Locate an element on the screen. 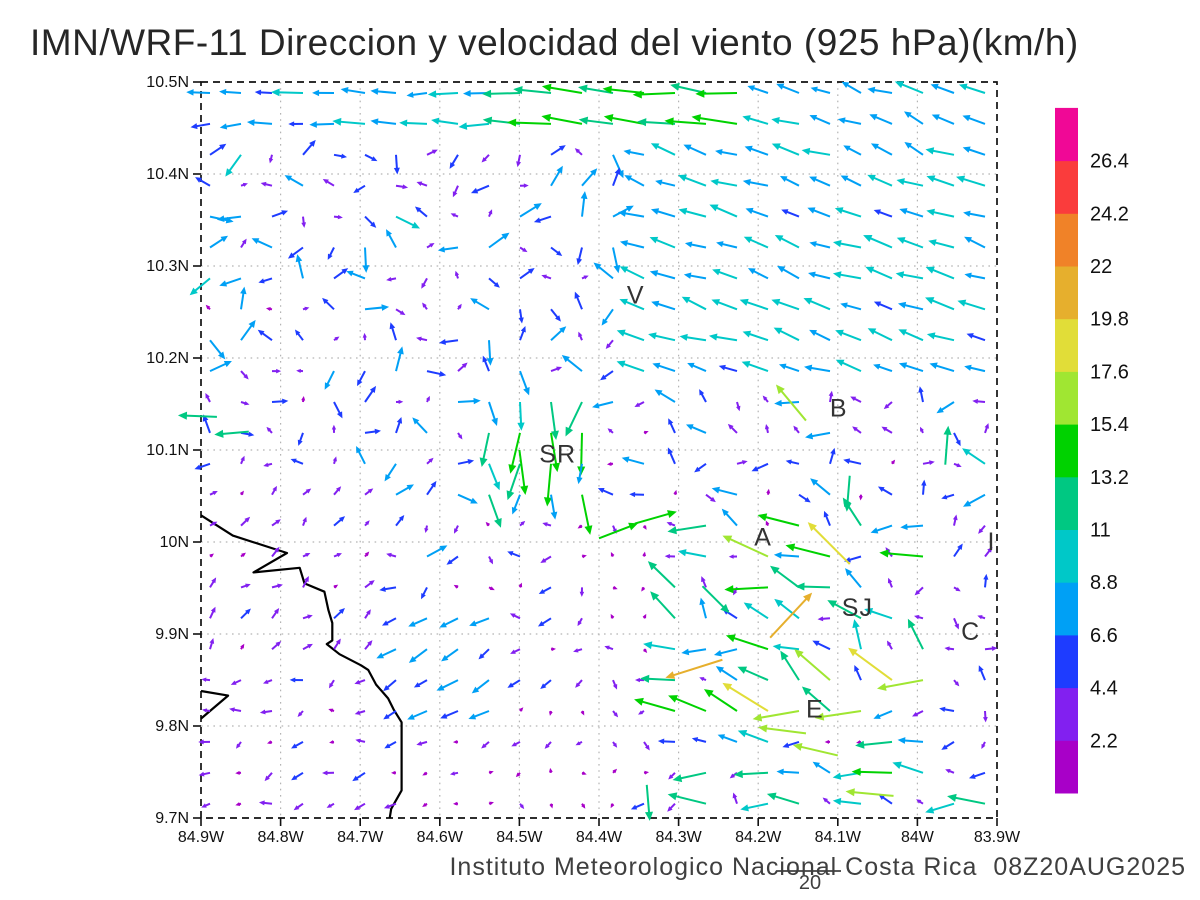 This screenshot has height=900, width=1200. city-label: V is located at coordinates (636, 295).